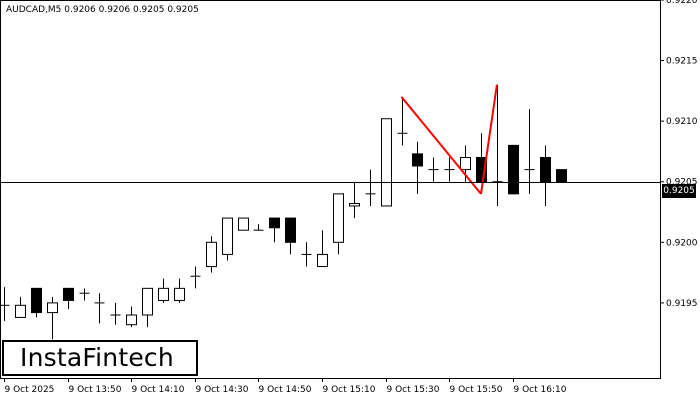 This screenshot has width=700, height=400. I want to click on current-price-tag: 0.9205, so click(679, 191).